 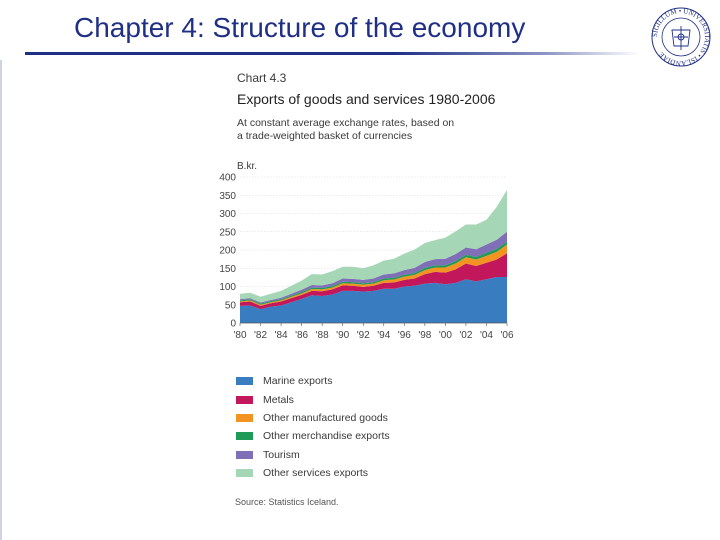 What do you see at coordinates (424, 335) in the screenshot?
I see `x-tick-label: '98` at bounding box center [424, 335].